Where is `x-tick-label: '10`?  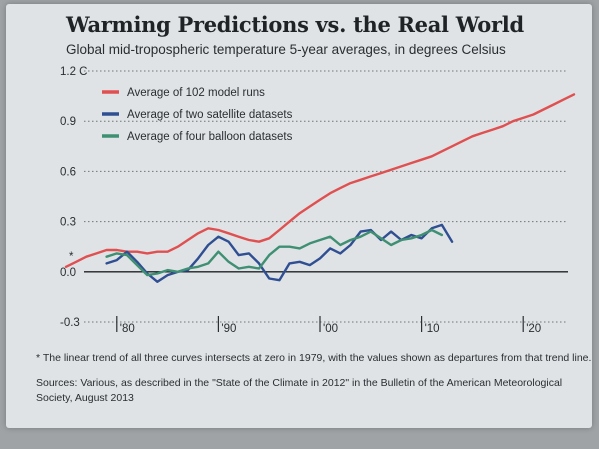 x-tick-label: '10 is located at coordinates (432, 329).